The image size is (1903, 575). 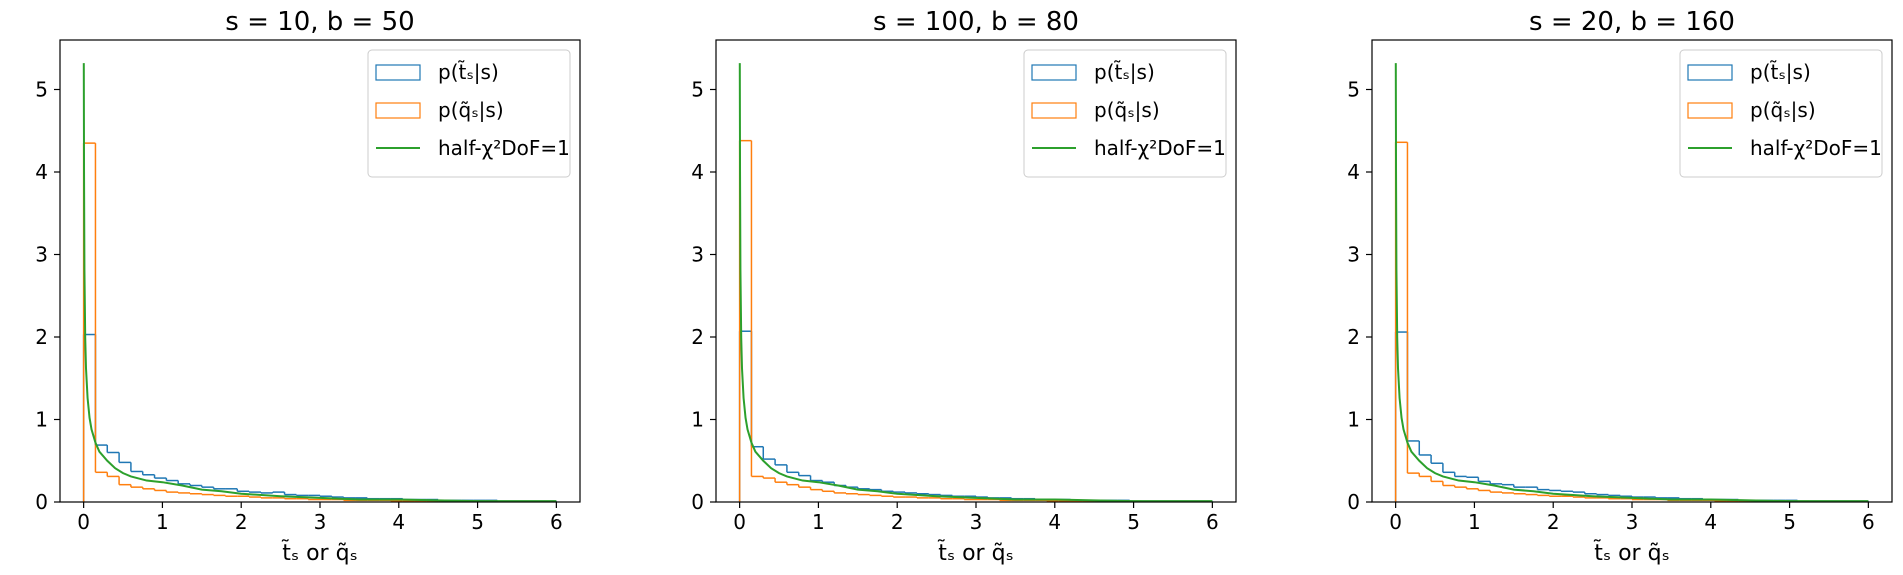 I want to click on chart-title: s = 20, b = 160, so click(x=1632, y=22).